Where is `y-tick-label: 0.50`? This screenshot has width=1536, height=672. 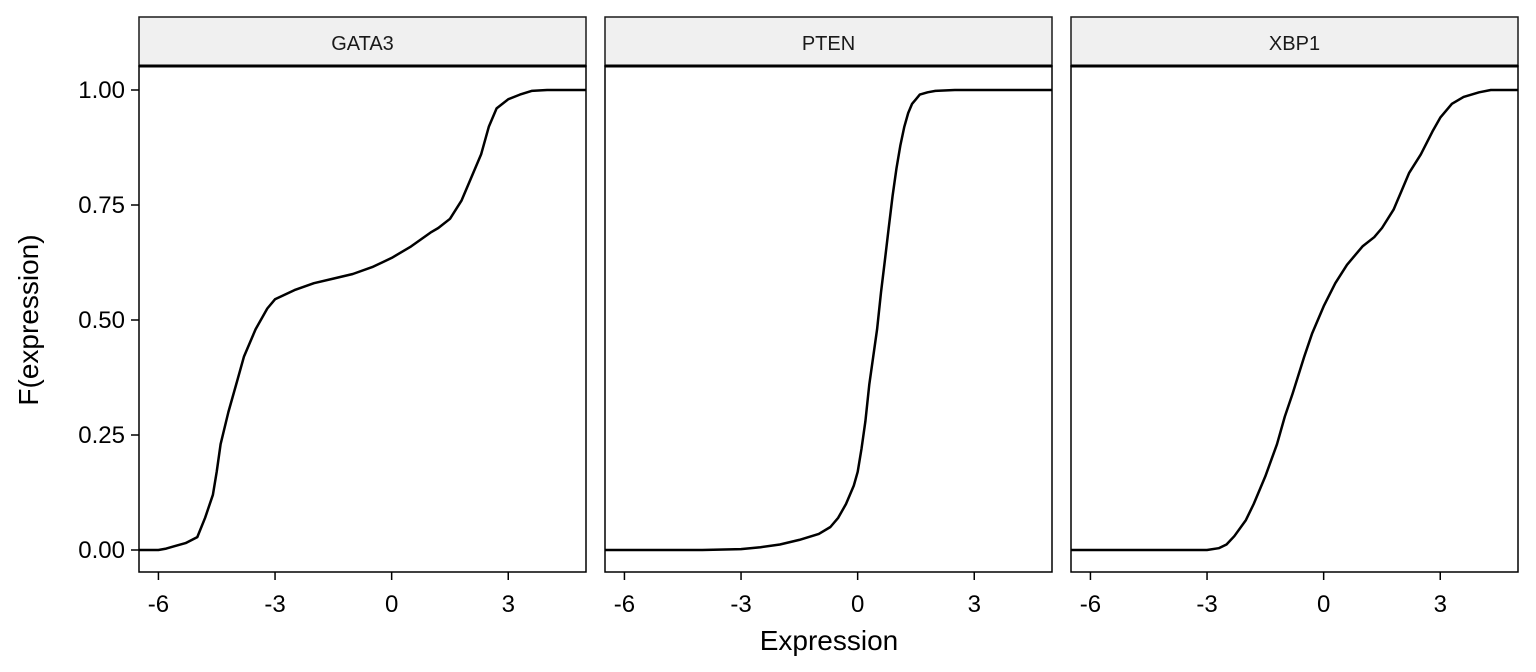 y-tick-label: 0.50 is located at coordinates (101, 320).